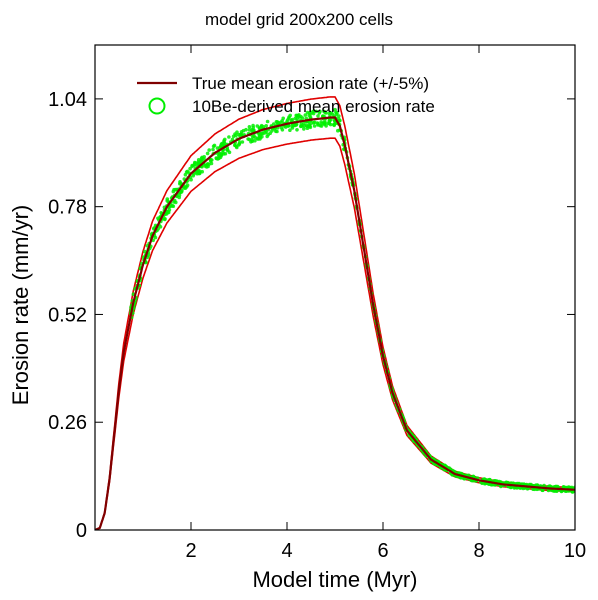 Image resolution: width=598 pixels, height=600 pixels. I want to click on y-tick-label: 0.26, so click(67, 423).